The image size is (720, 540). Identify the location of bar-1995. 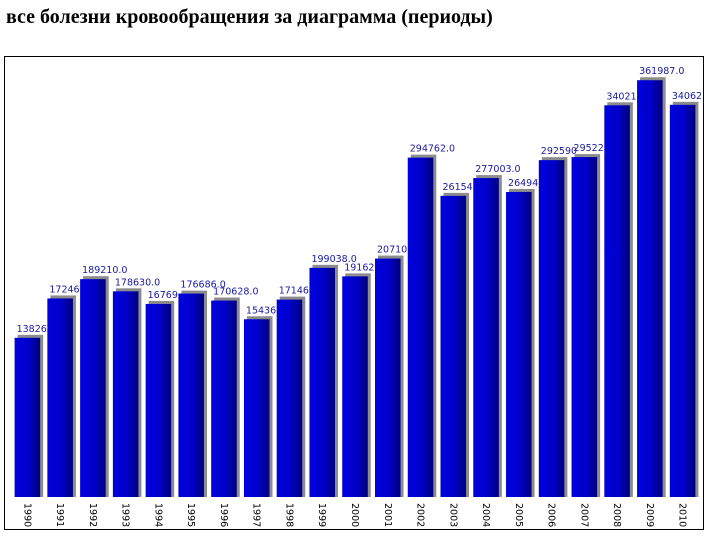
(191, 395).